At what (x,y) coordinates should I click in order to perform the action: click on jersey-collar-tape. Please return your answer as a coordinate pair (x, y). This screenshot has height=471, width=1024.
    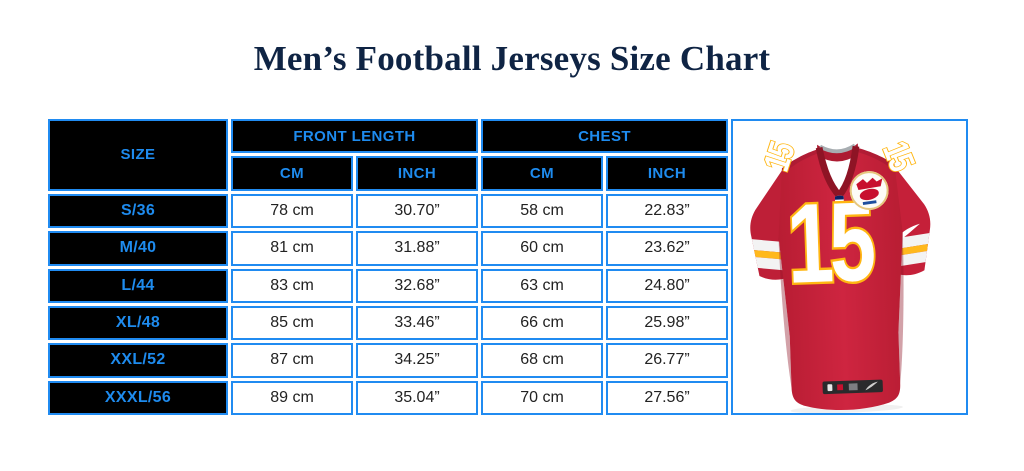
    Looking at the image, I should click on (838, 148).